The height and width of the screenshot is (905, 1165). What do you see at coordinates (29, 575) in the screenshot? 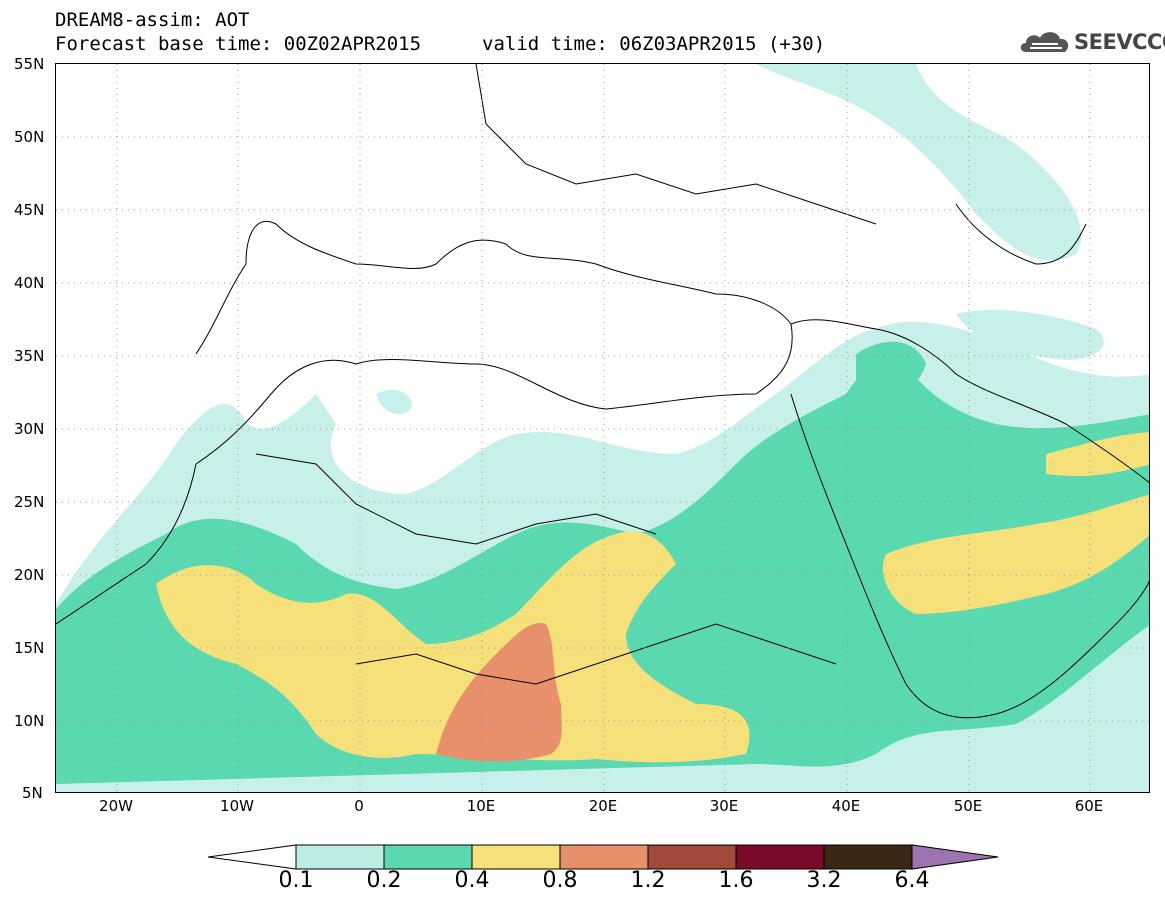
I see `lat-label-20n: 20N` at bounding box center [29, 575].